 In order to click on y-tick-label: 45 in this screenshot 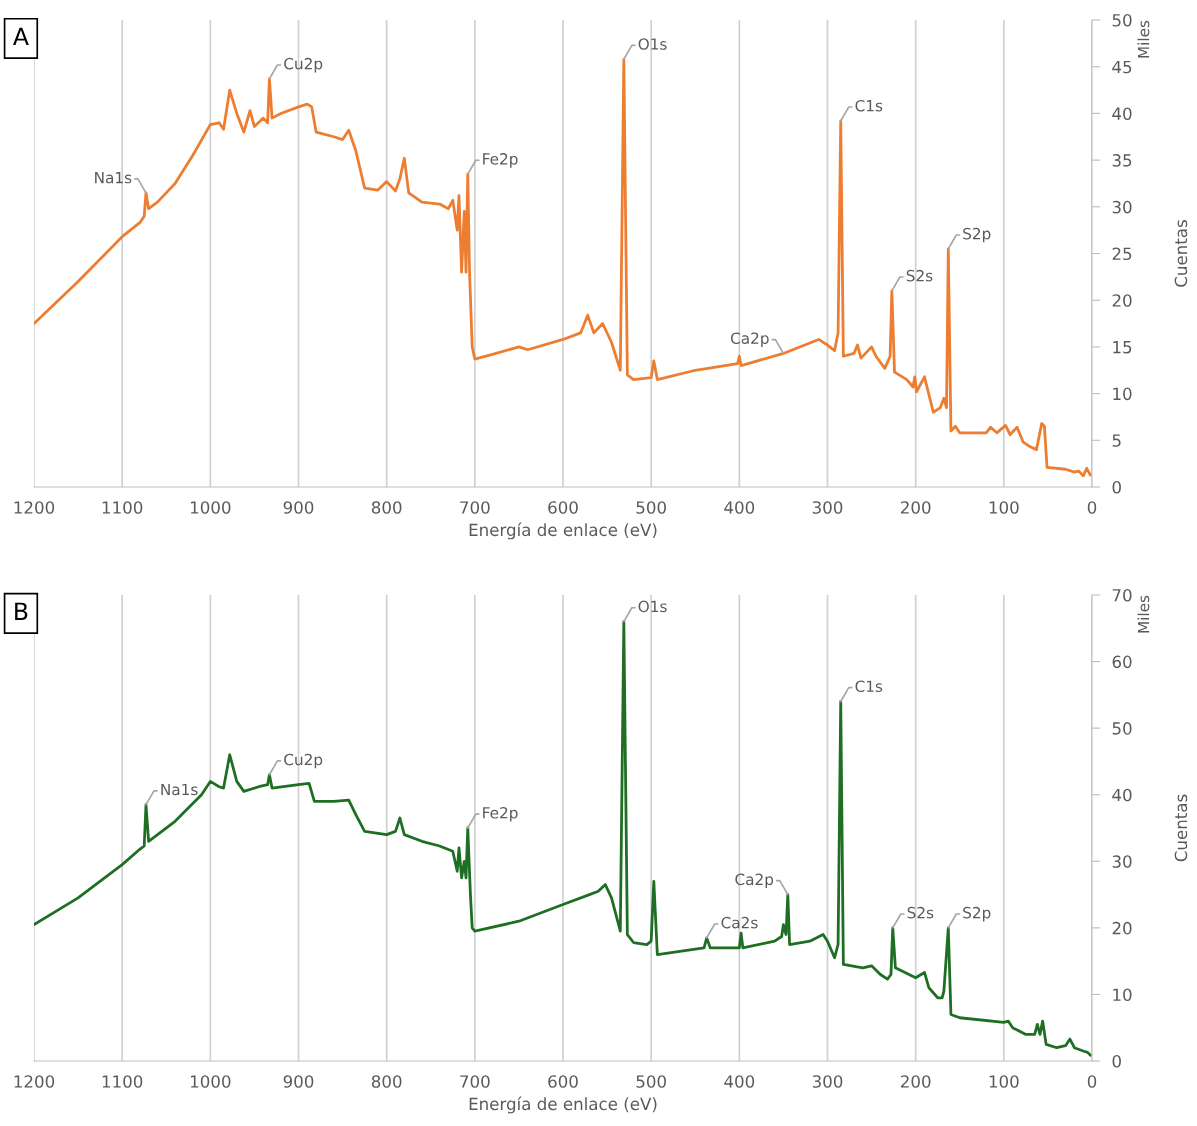, I will do `click(1122, 67)`.